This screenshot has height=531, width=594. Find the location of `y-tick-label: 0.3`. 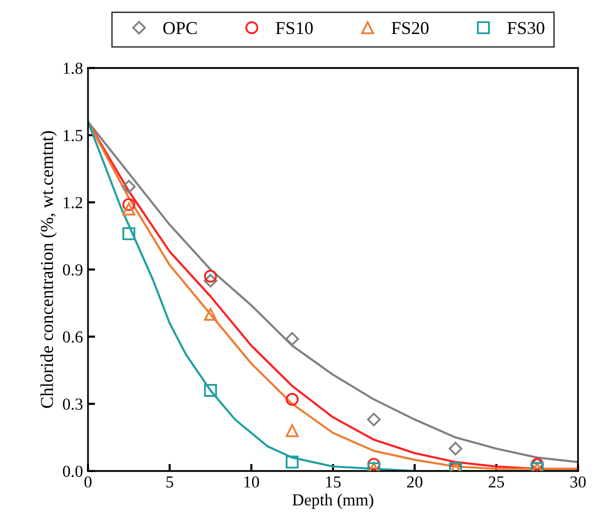

y-tick-label: 0.3 is located at coordinates (72, 404).